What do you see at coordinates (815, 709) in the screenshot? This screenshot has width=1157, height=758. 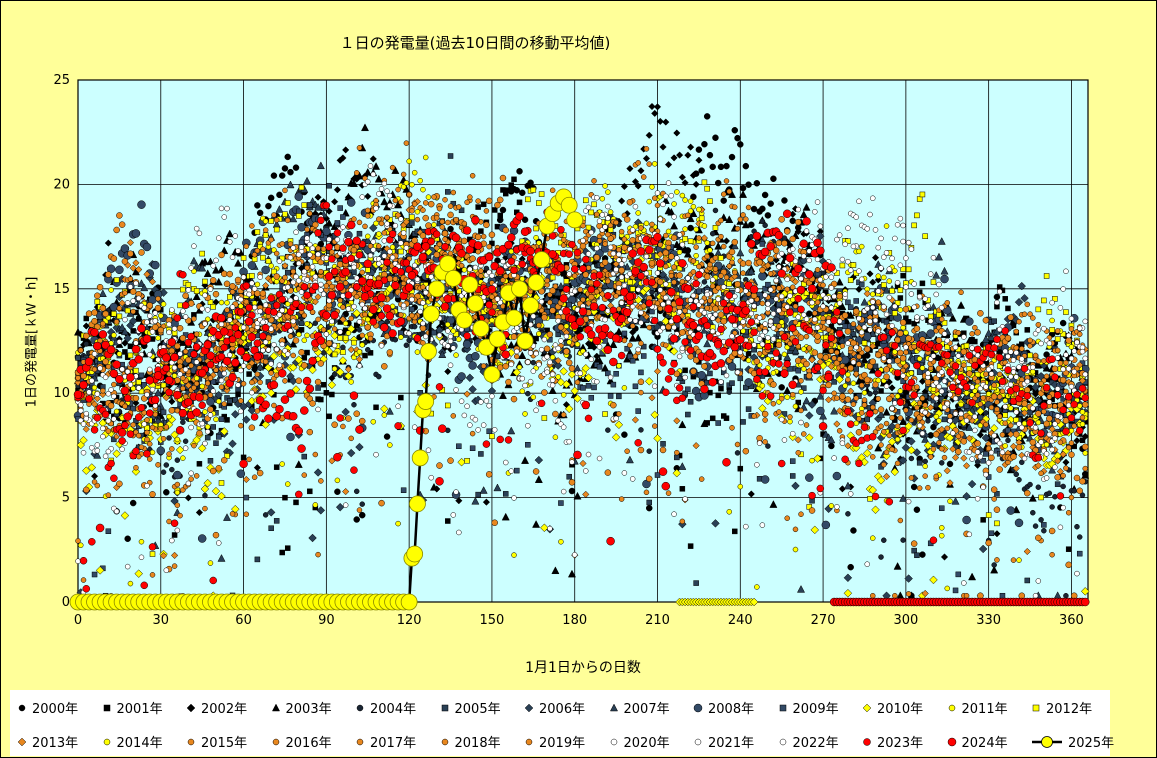 I see `legend-label: 2009年` at bounding box center [815, 709].